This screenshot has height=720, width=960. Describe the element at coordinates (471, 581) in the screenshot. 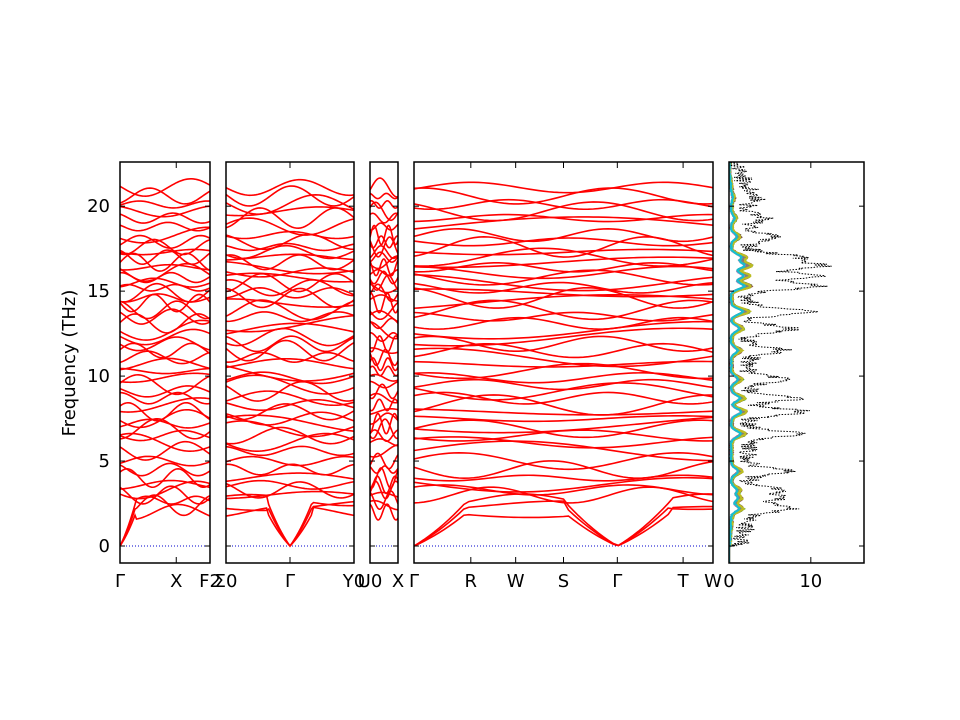

I see `kpoint-label: R` at that location.